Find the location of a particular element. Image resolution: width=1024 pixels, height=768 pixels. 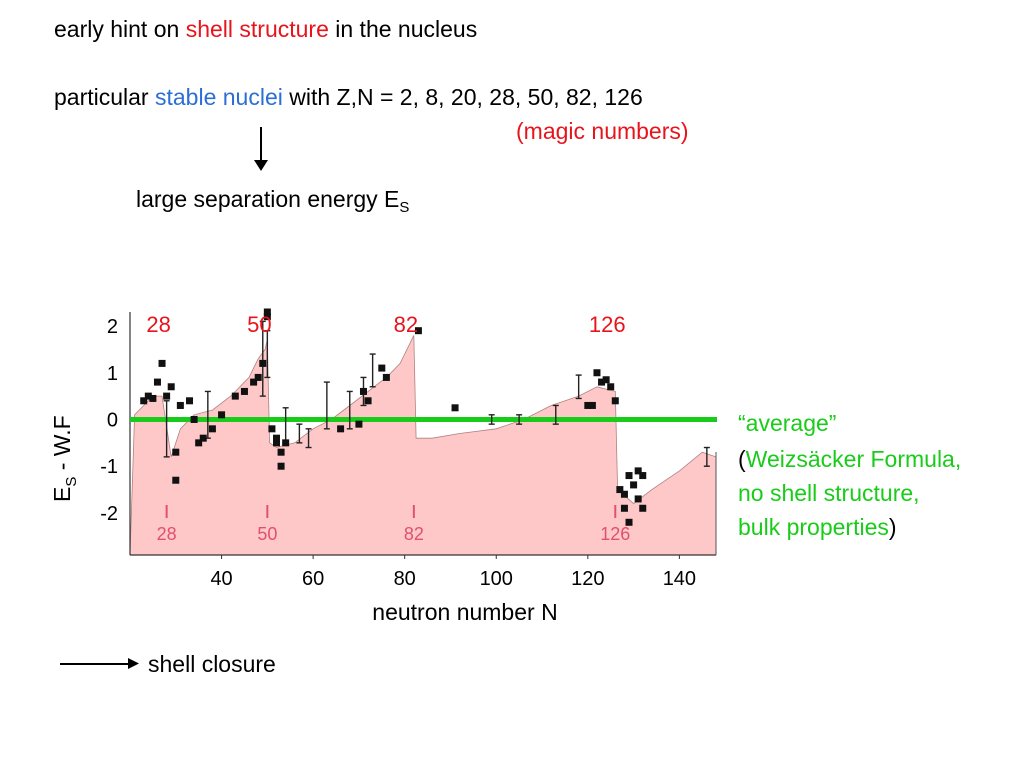

weizsacker-formula-text: Weizsäcker Formula, is located at coordinates (853, 459).